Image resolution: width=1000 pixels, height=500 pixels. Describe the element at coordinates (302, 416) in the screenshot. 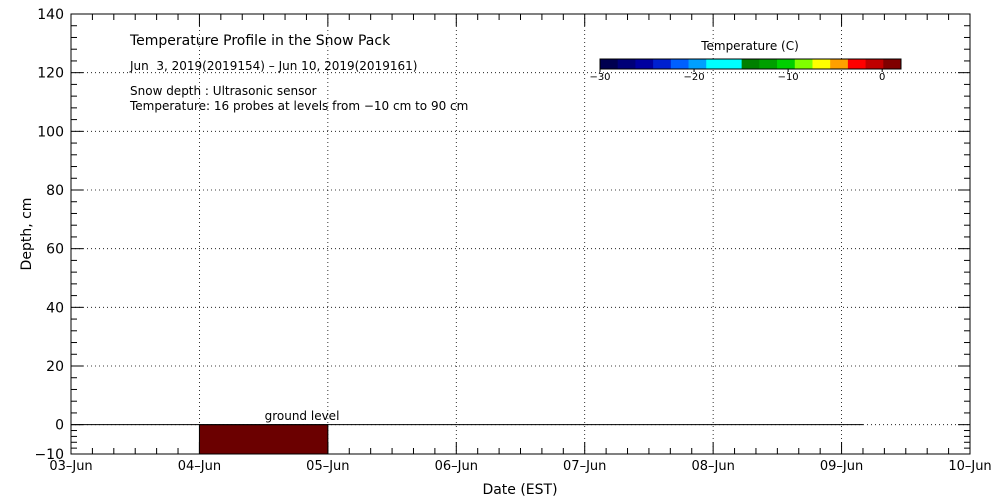

I see `ground-level-label: ground level` at that location.